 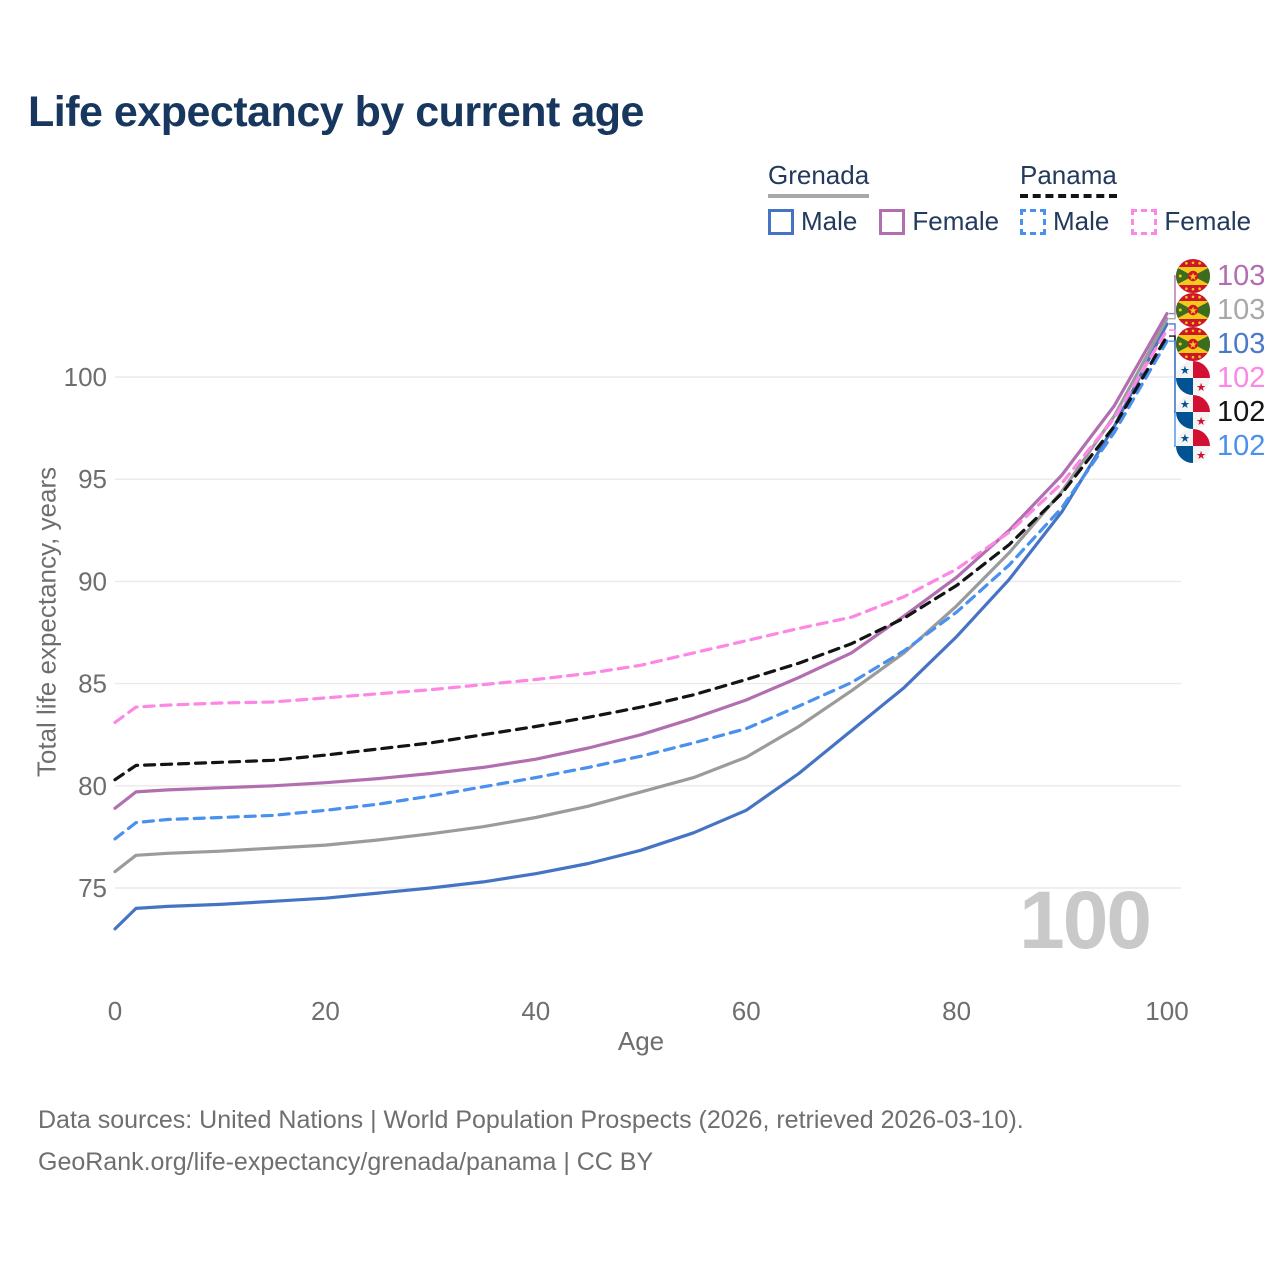 What do you see at coordinates (1085, 920) in the screenshot?
I see `age-watermark: 100` at bounding box center [1085, 920].